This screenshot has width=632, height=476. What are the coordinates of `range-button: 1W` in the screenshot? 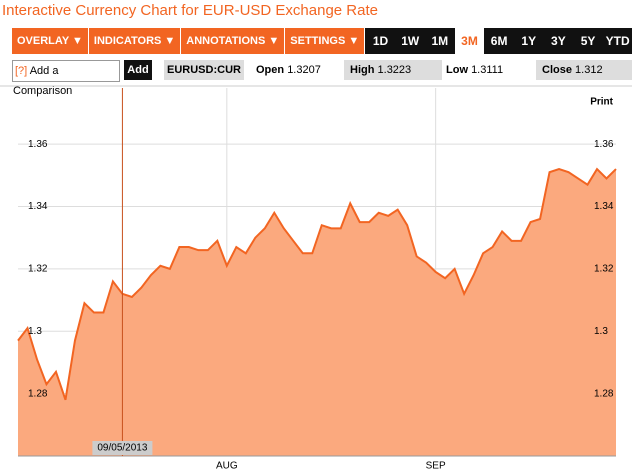 It's located at (410, 41).